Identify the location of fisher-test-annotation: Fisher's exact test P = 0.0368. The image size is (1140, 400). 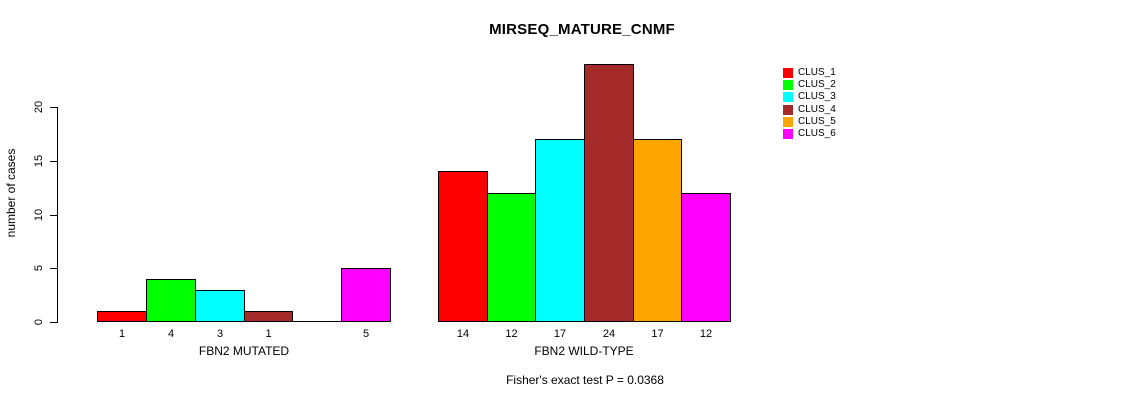
(585, 380).